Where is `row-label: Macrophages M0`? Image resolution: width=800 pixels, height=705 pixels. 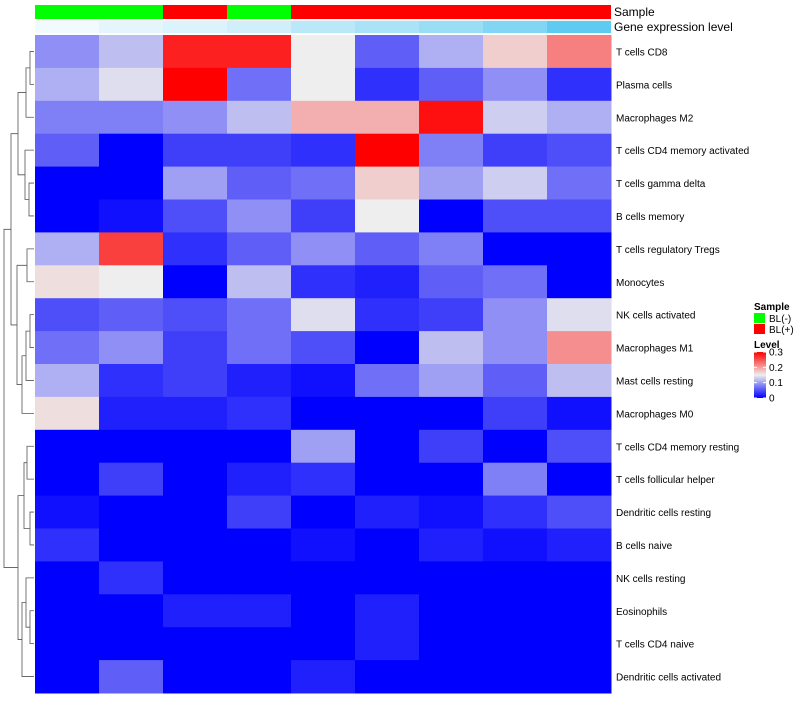
row-label: Macrophages M0 is located at coordinates (655, 414).